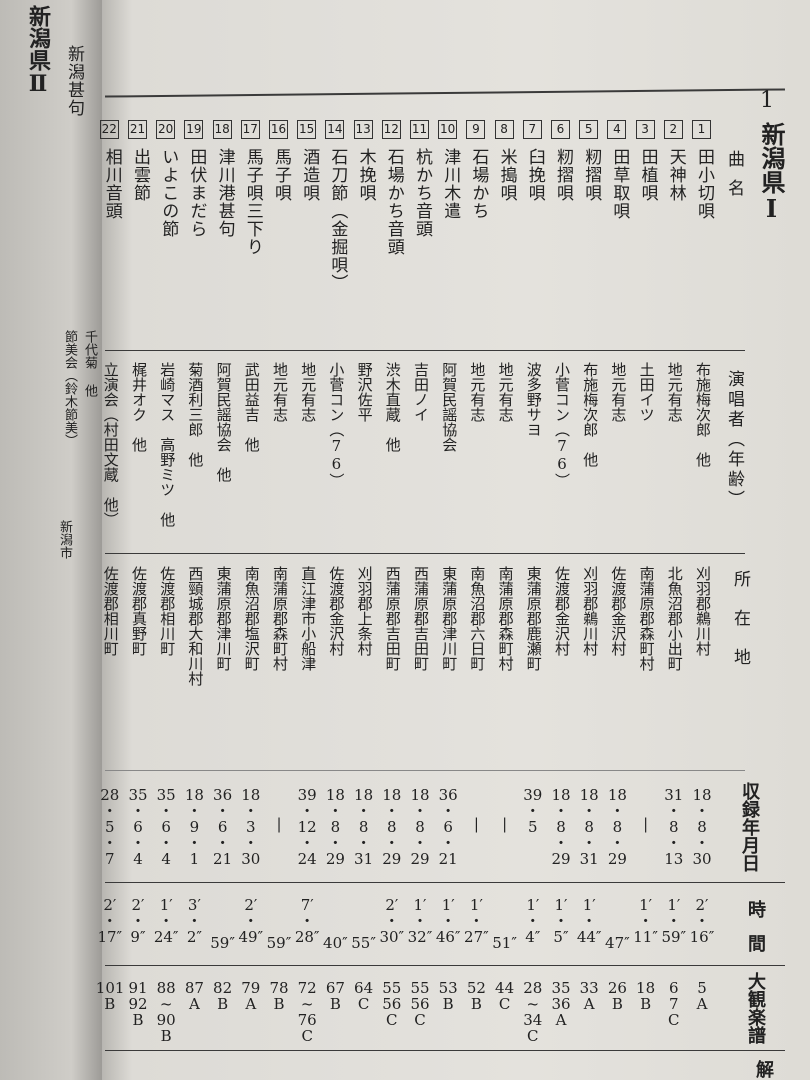 The height and width of the screenshot is (1080, 810). Describe the element at coordinates (194, 937) in the screenshot. I see `time-part: 2″` at that location.